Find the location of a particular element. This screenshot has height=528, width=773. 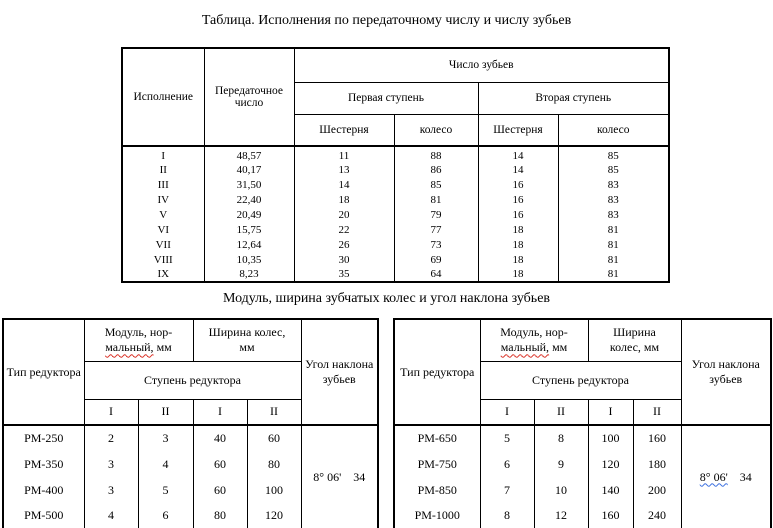

module-table-row: РМ-750 6 9 120 180 is located at coordinates (582, 464).